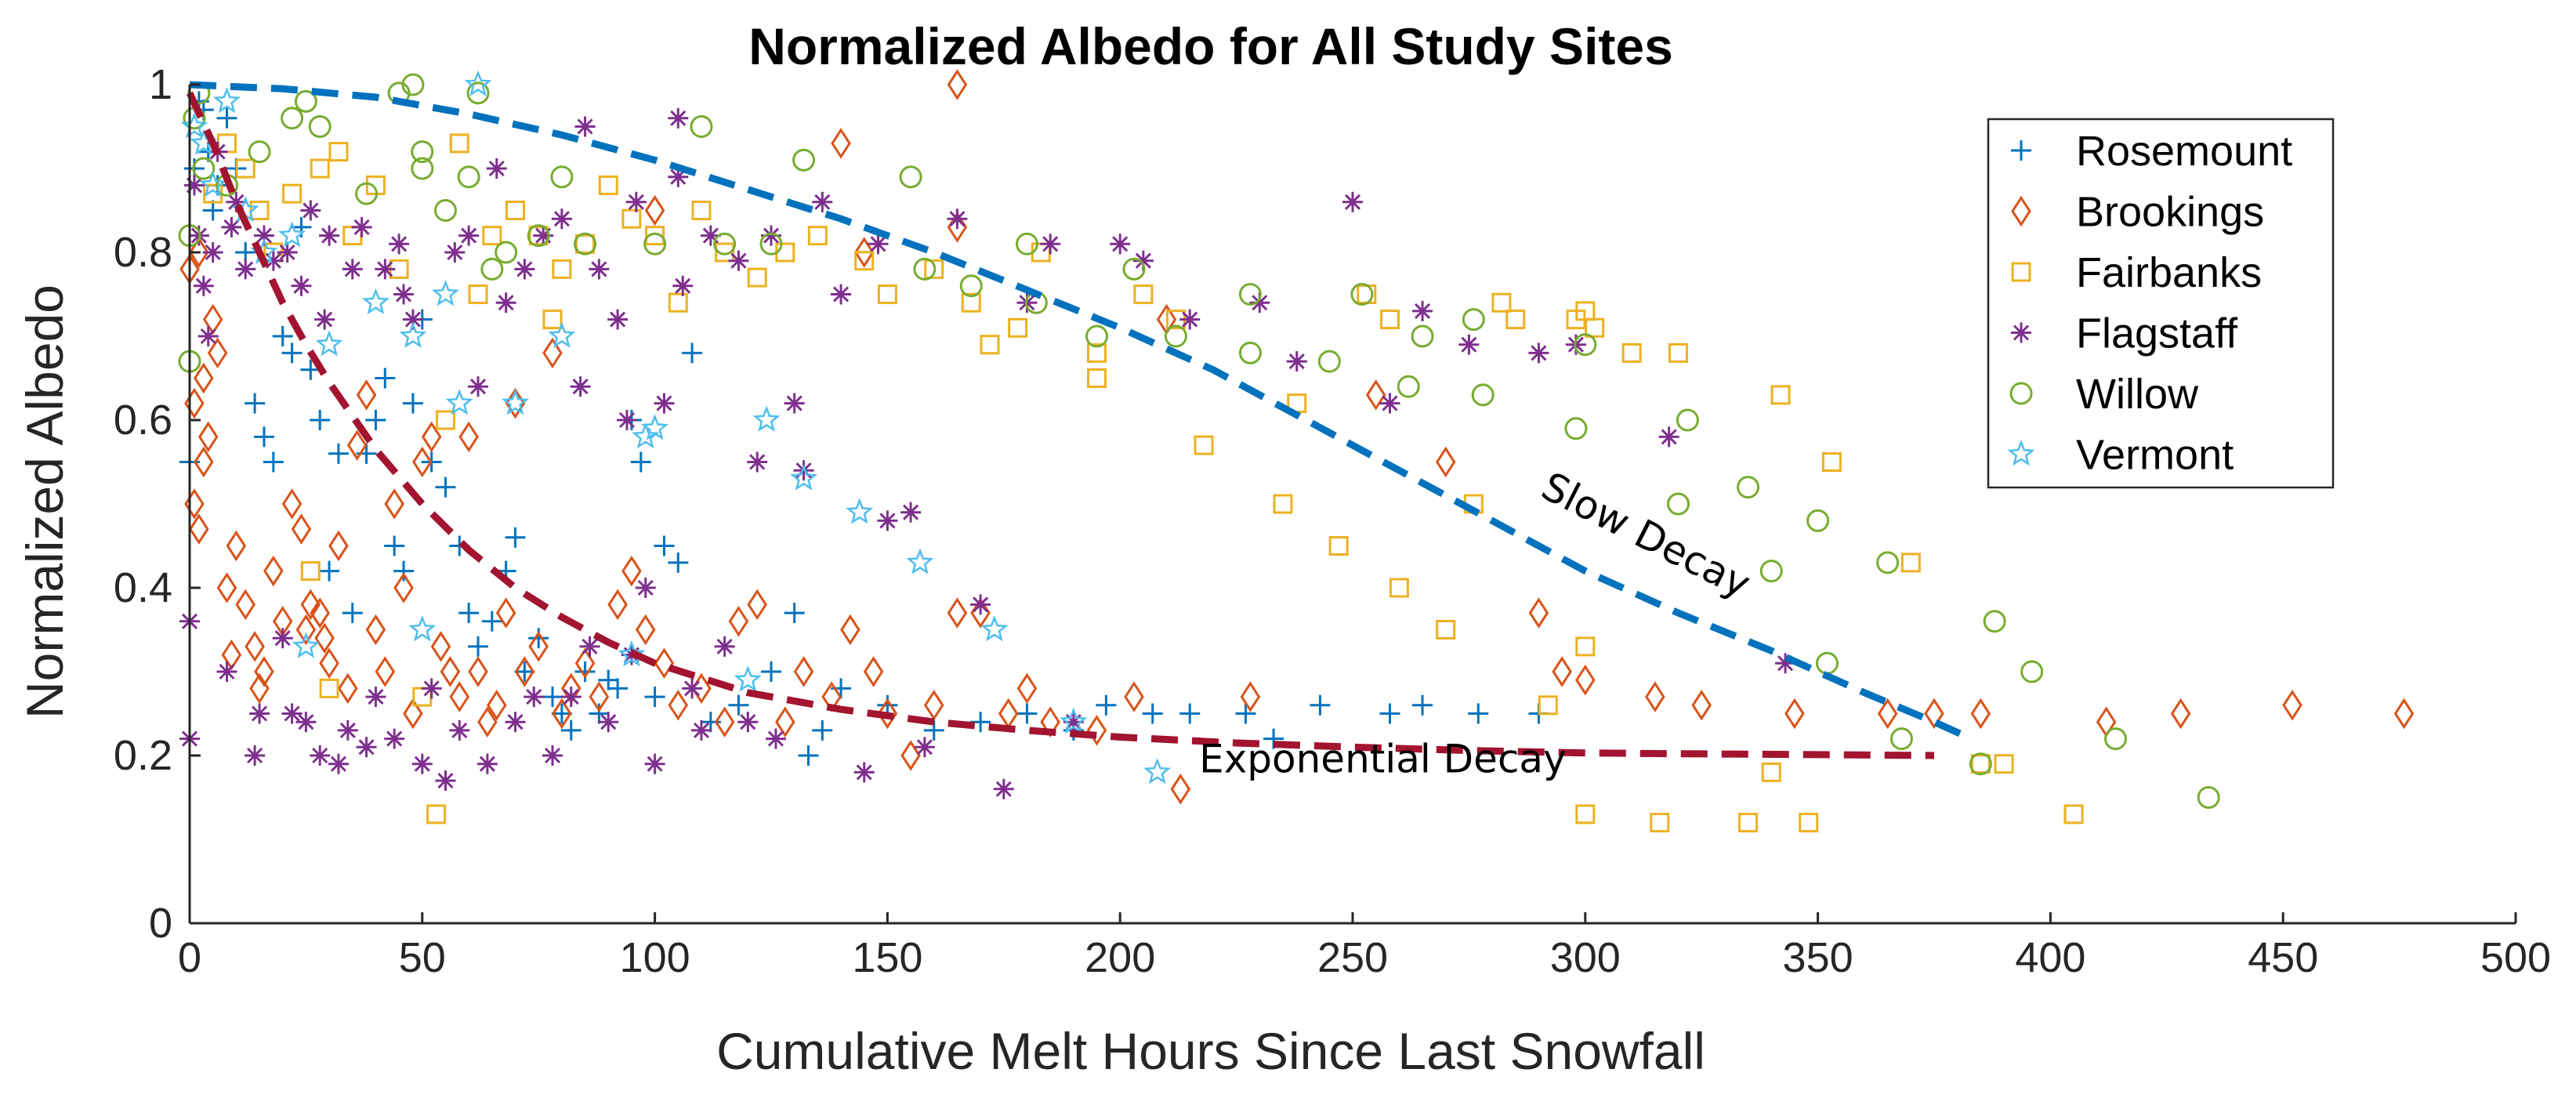  I want to click on y-tick-label: 0.6, so click(143, 420).